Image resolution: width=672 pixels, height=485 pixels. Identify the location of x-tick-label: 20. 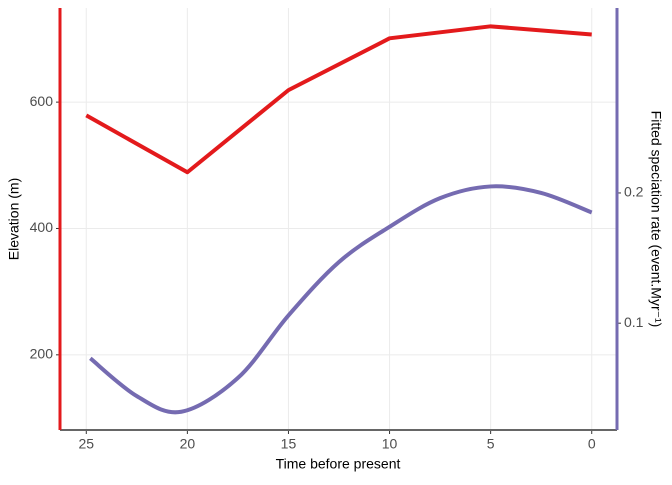
(188, 444).